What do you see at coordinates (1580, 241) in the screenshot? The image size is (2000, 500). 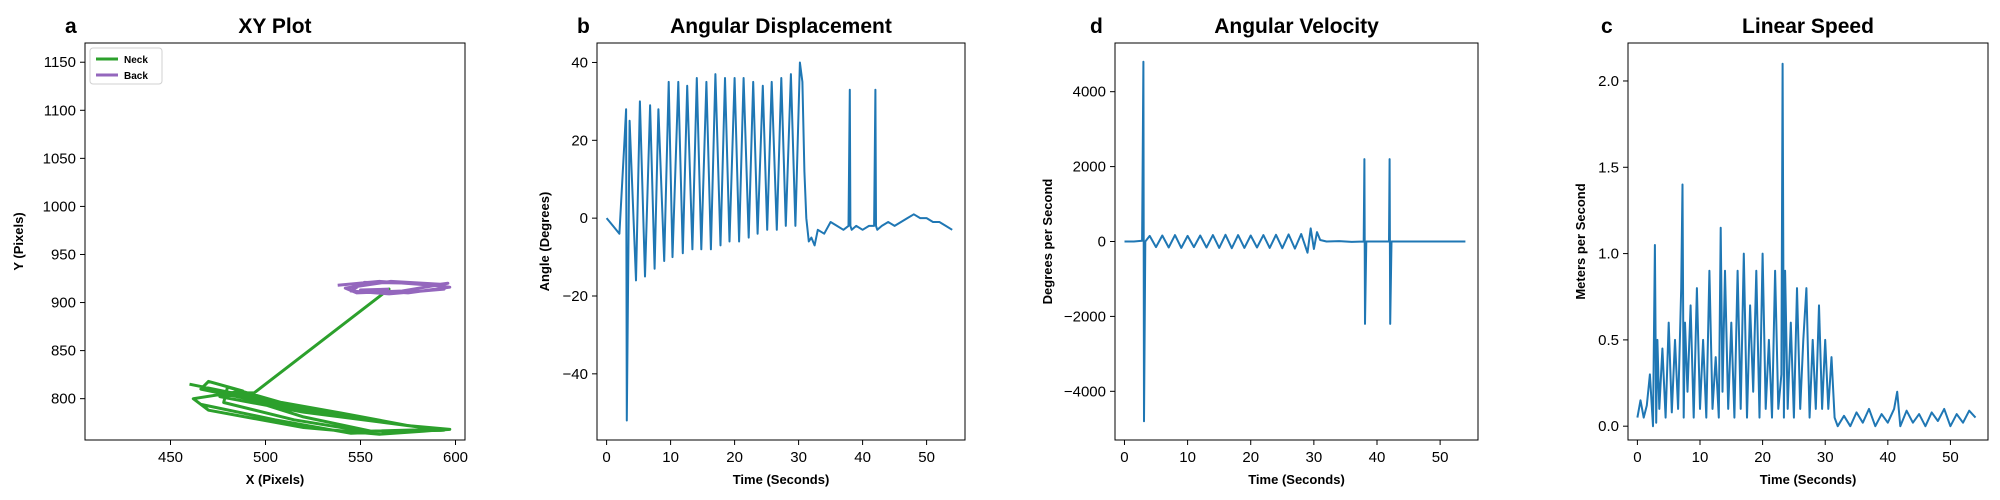 I see `y-axis-label: Meters per Second` at bounding box center [1580, 241].